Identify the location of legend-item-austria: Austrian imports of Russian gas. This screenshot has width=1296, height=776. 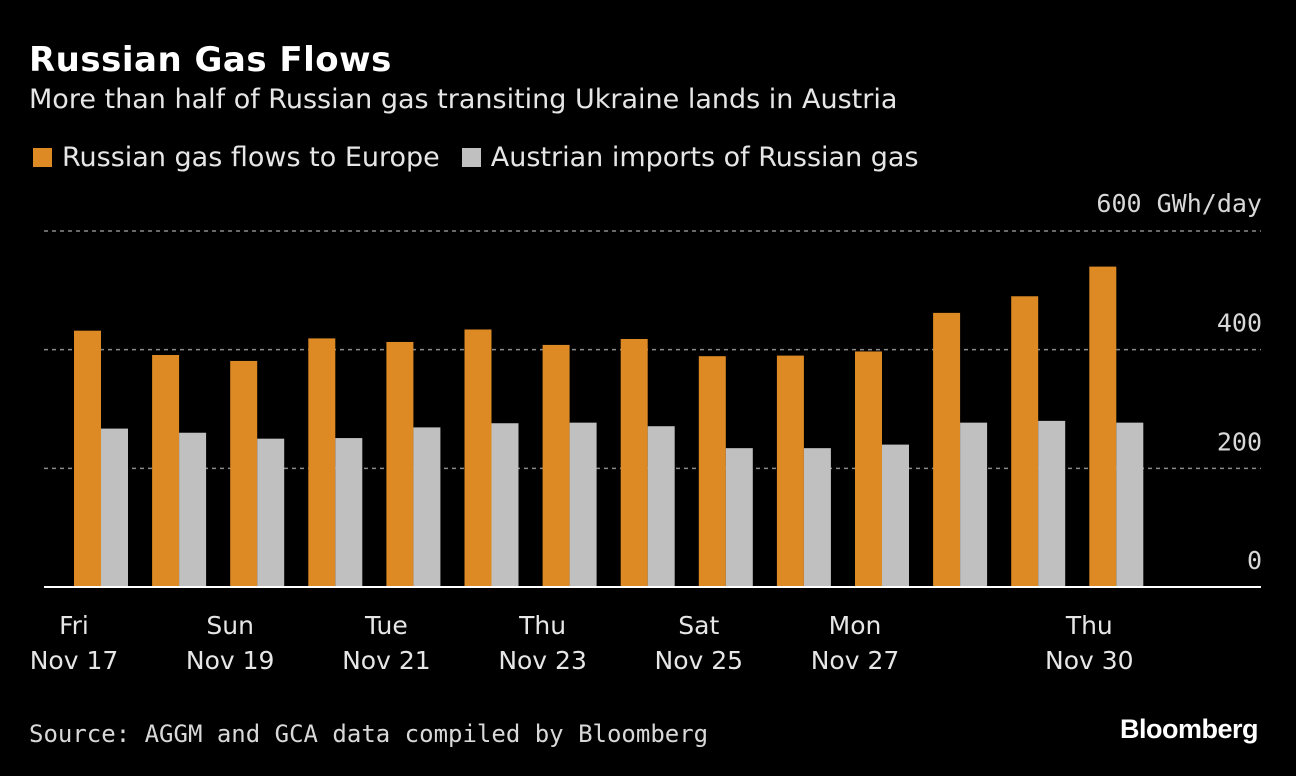
(690, 157).